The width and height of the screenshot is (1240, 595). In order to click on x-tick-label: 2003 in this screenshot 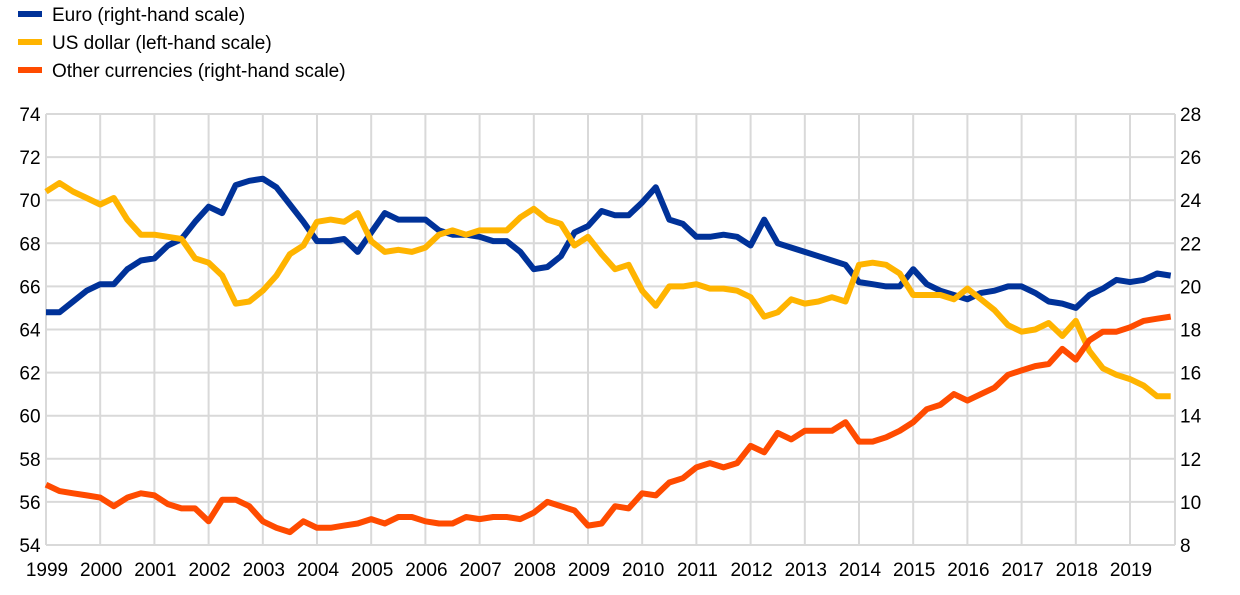, I will do `click(264, 570)`.